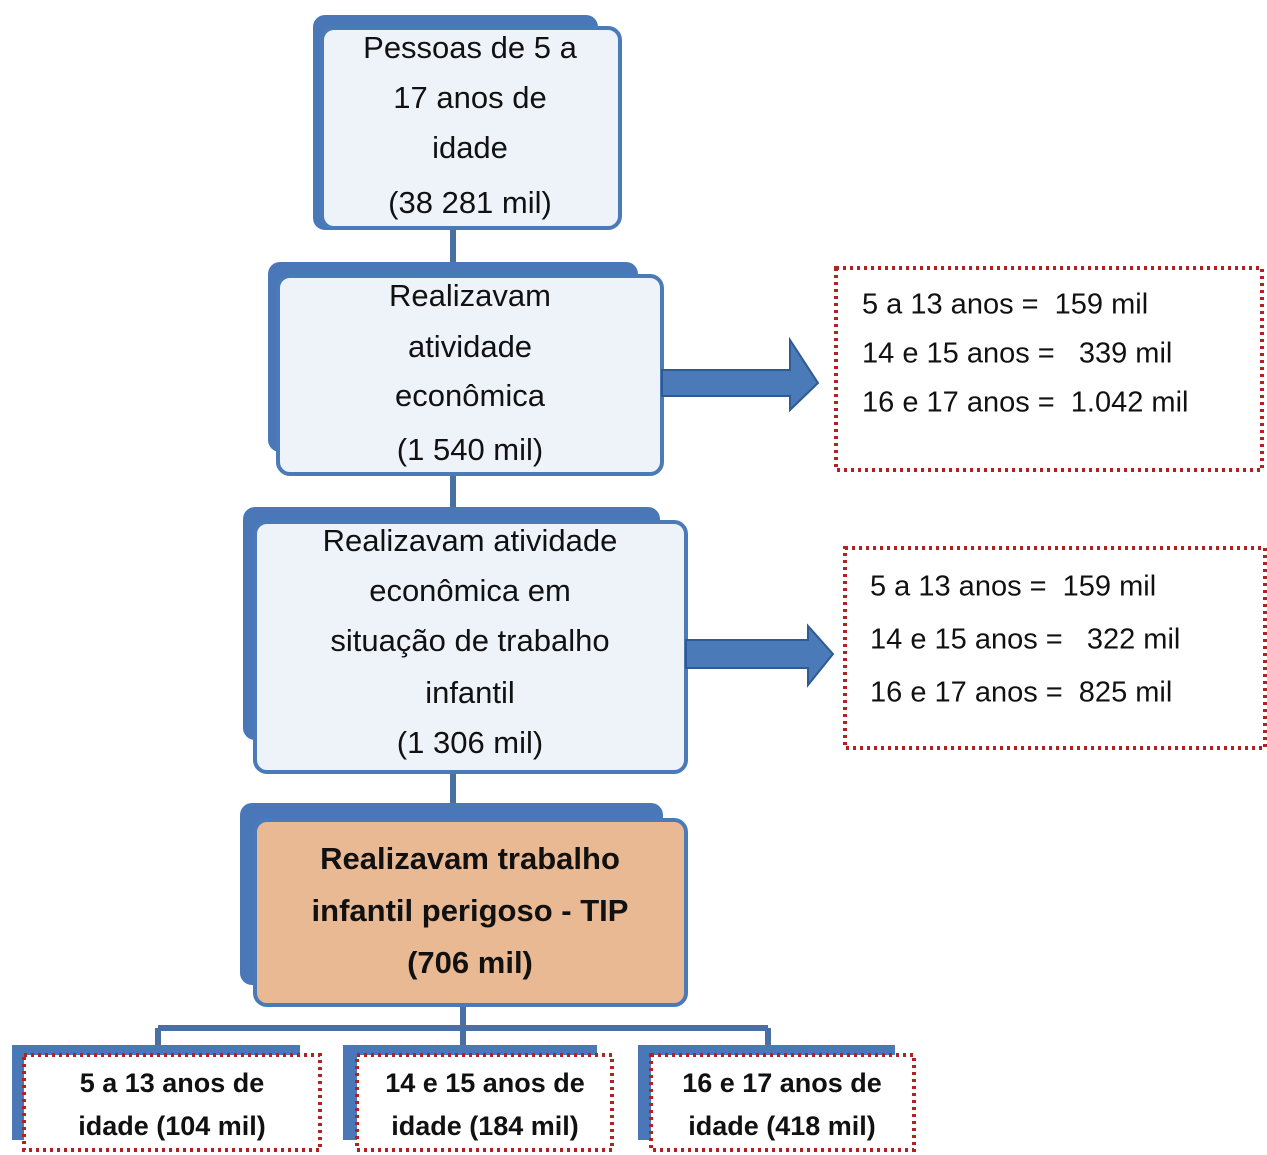 The width and height of the screenshot is (1267, 1155). I want to click on node-label: Realizavam trabalho, so click(470, 858).